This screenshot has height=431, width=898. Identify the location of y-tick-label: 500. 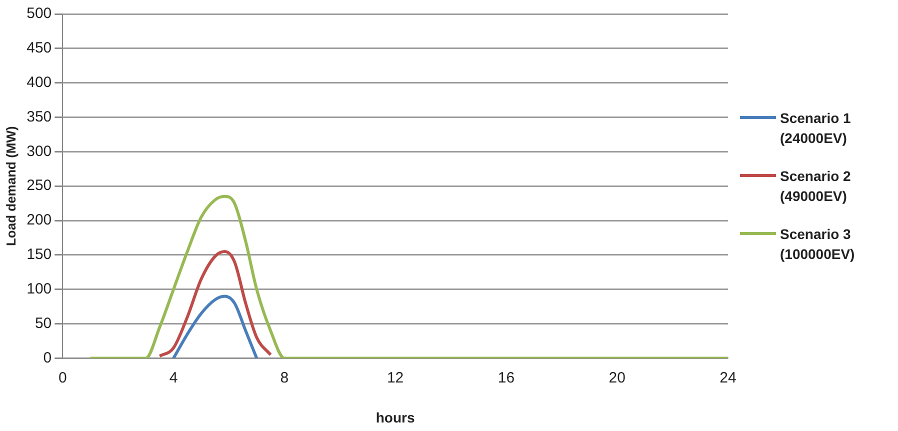
(39, 13).